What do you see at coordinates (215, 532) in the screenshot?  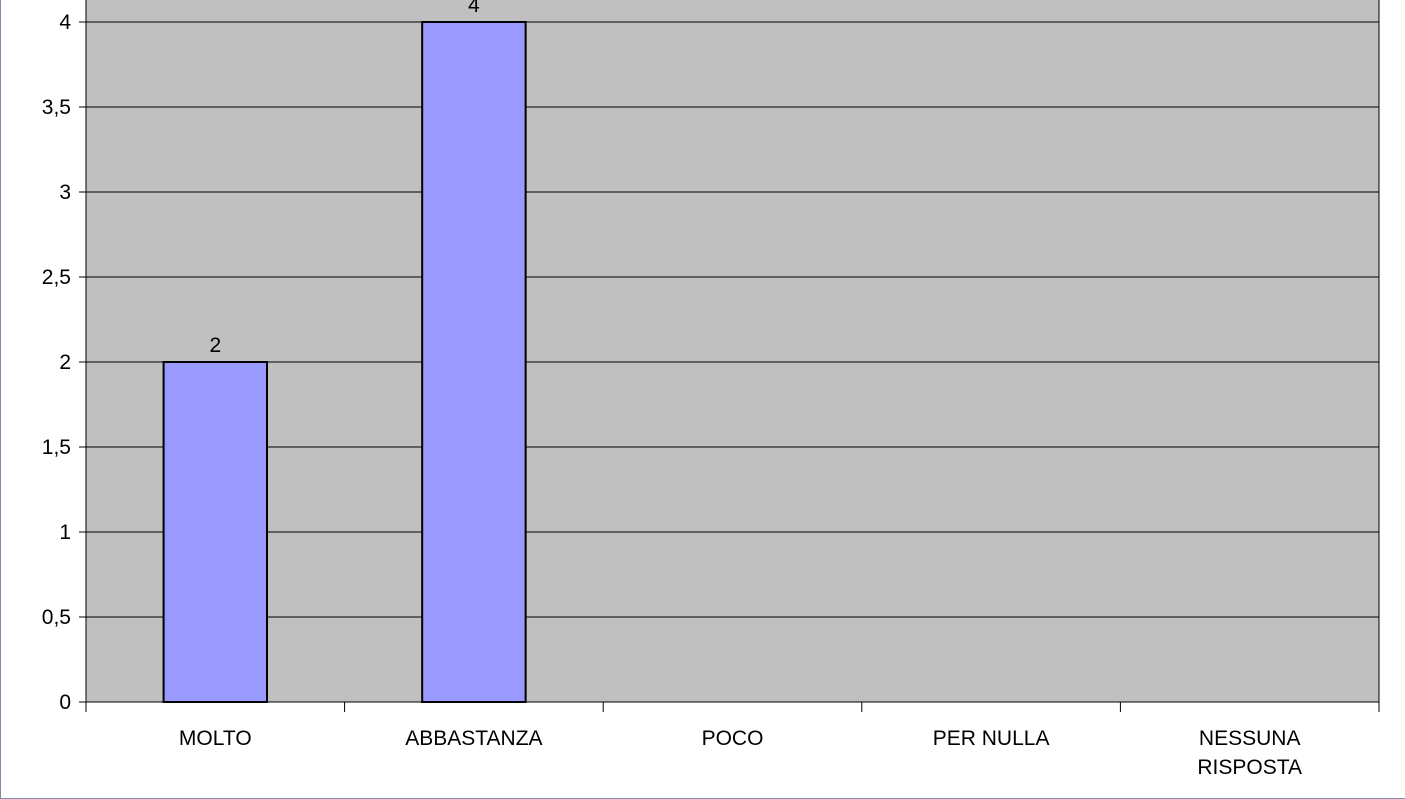 I see `bar-molto` at bounding box center [215, 532].